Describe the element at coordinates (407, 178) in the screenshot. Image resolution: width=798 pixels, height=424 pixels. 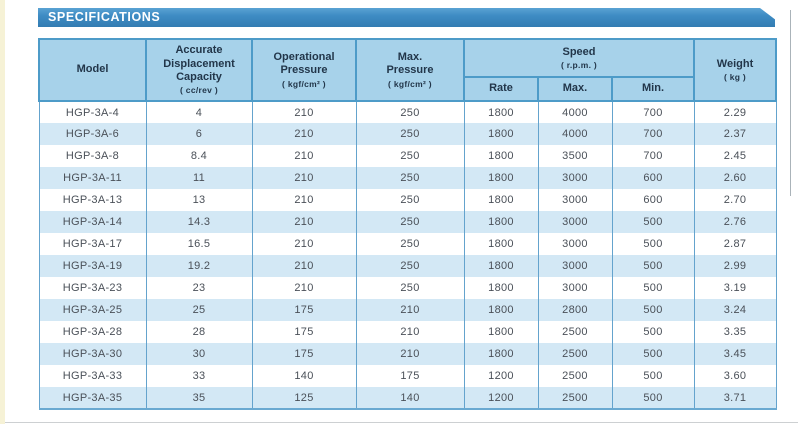
I see `table-row: HGP-3A-11 11 210 250 1800 3000 600 2.60` at that location.